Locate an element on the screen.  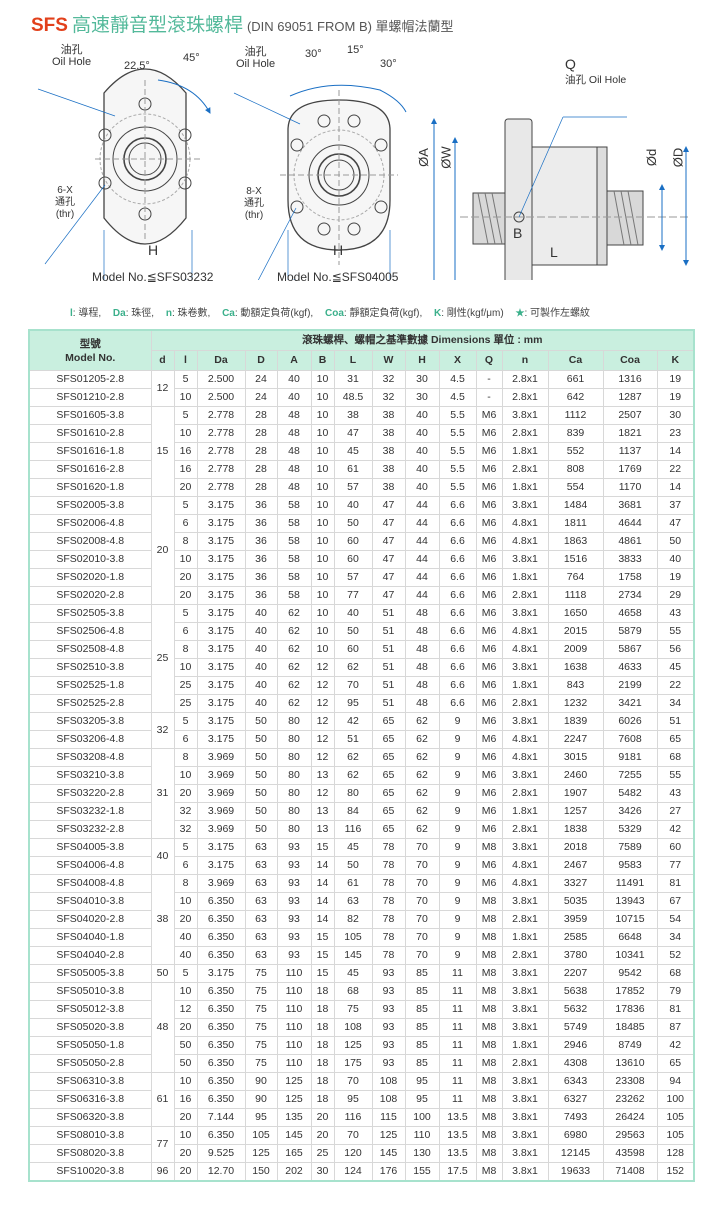
cell-ca: 5638 is located at coordinates (575, 991).